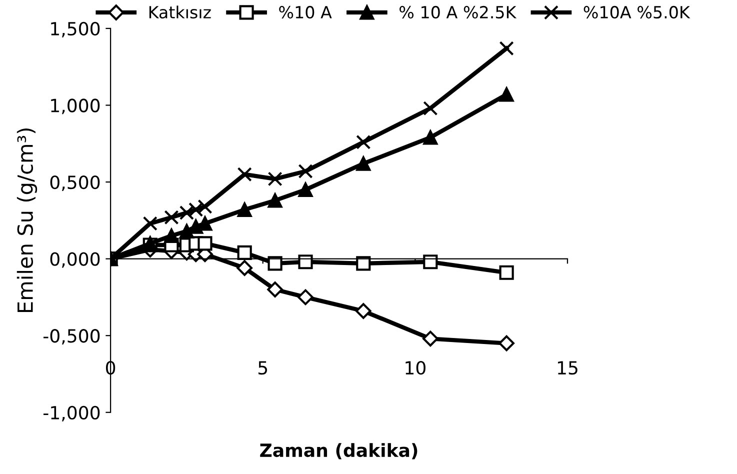 This screenshot has height=474, width=737. What do you see at coordinates (458, 12) in the screenshot?
I see `legend-label: % 10 A %2.5K` at bounding box center [458, 12].